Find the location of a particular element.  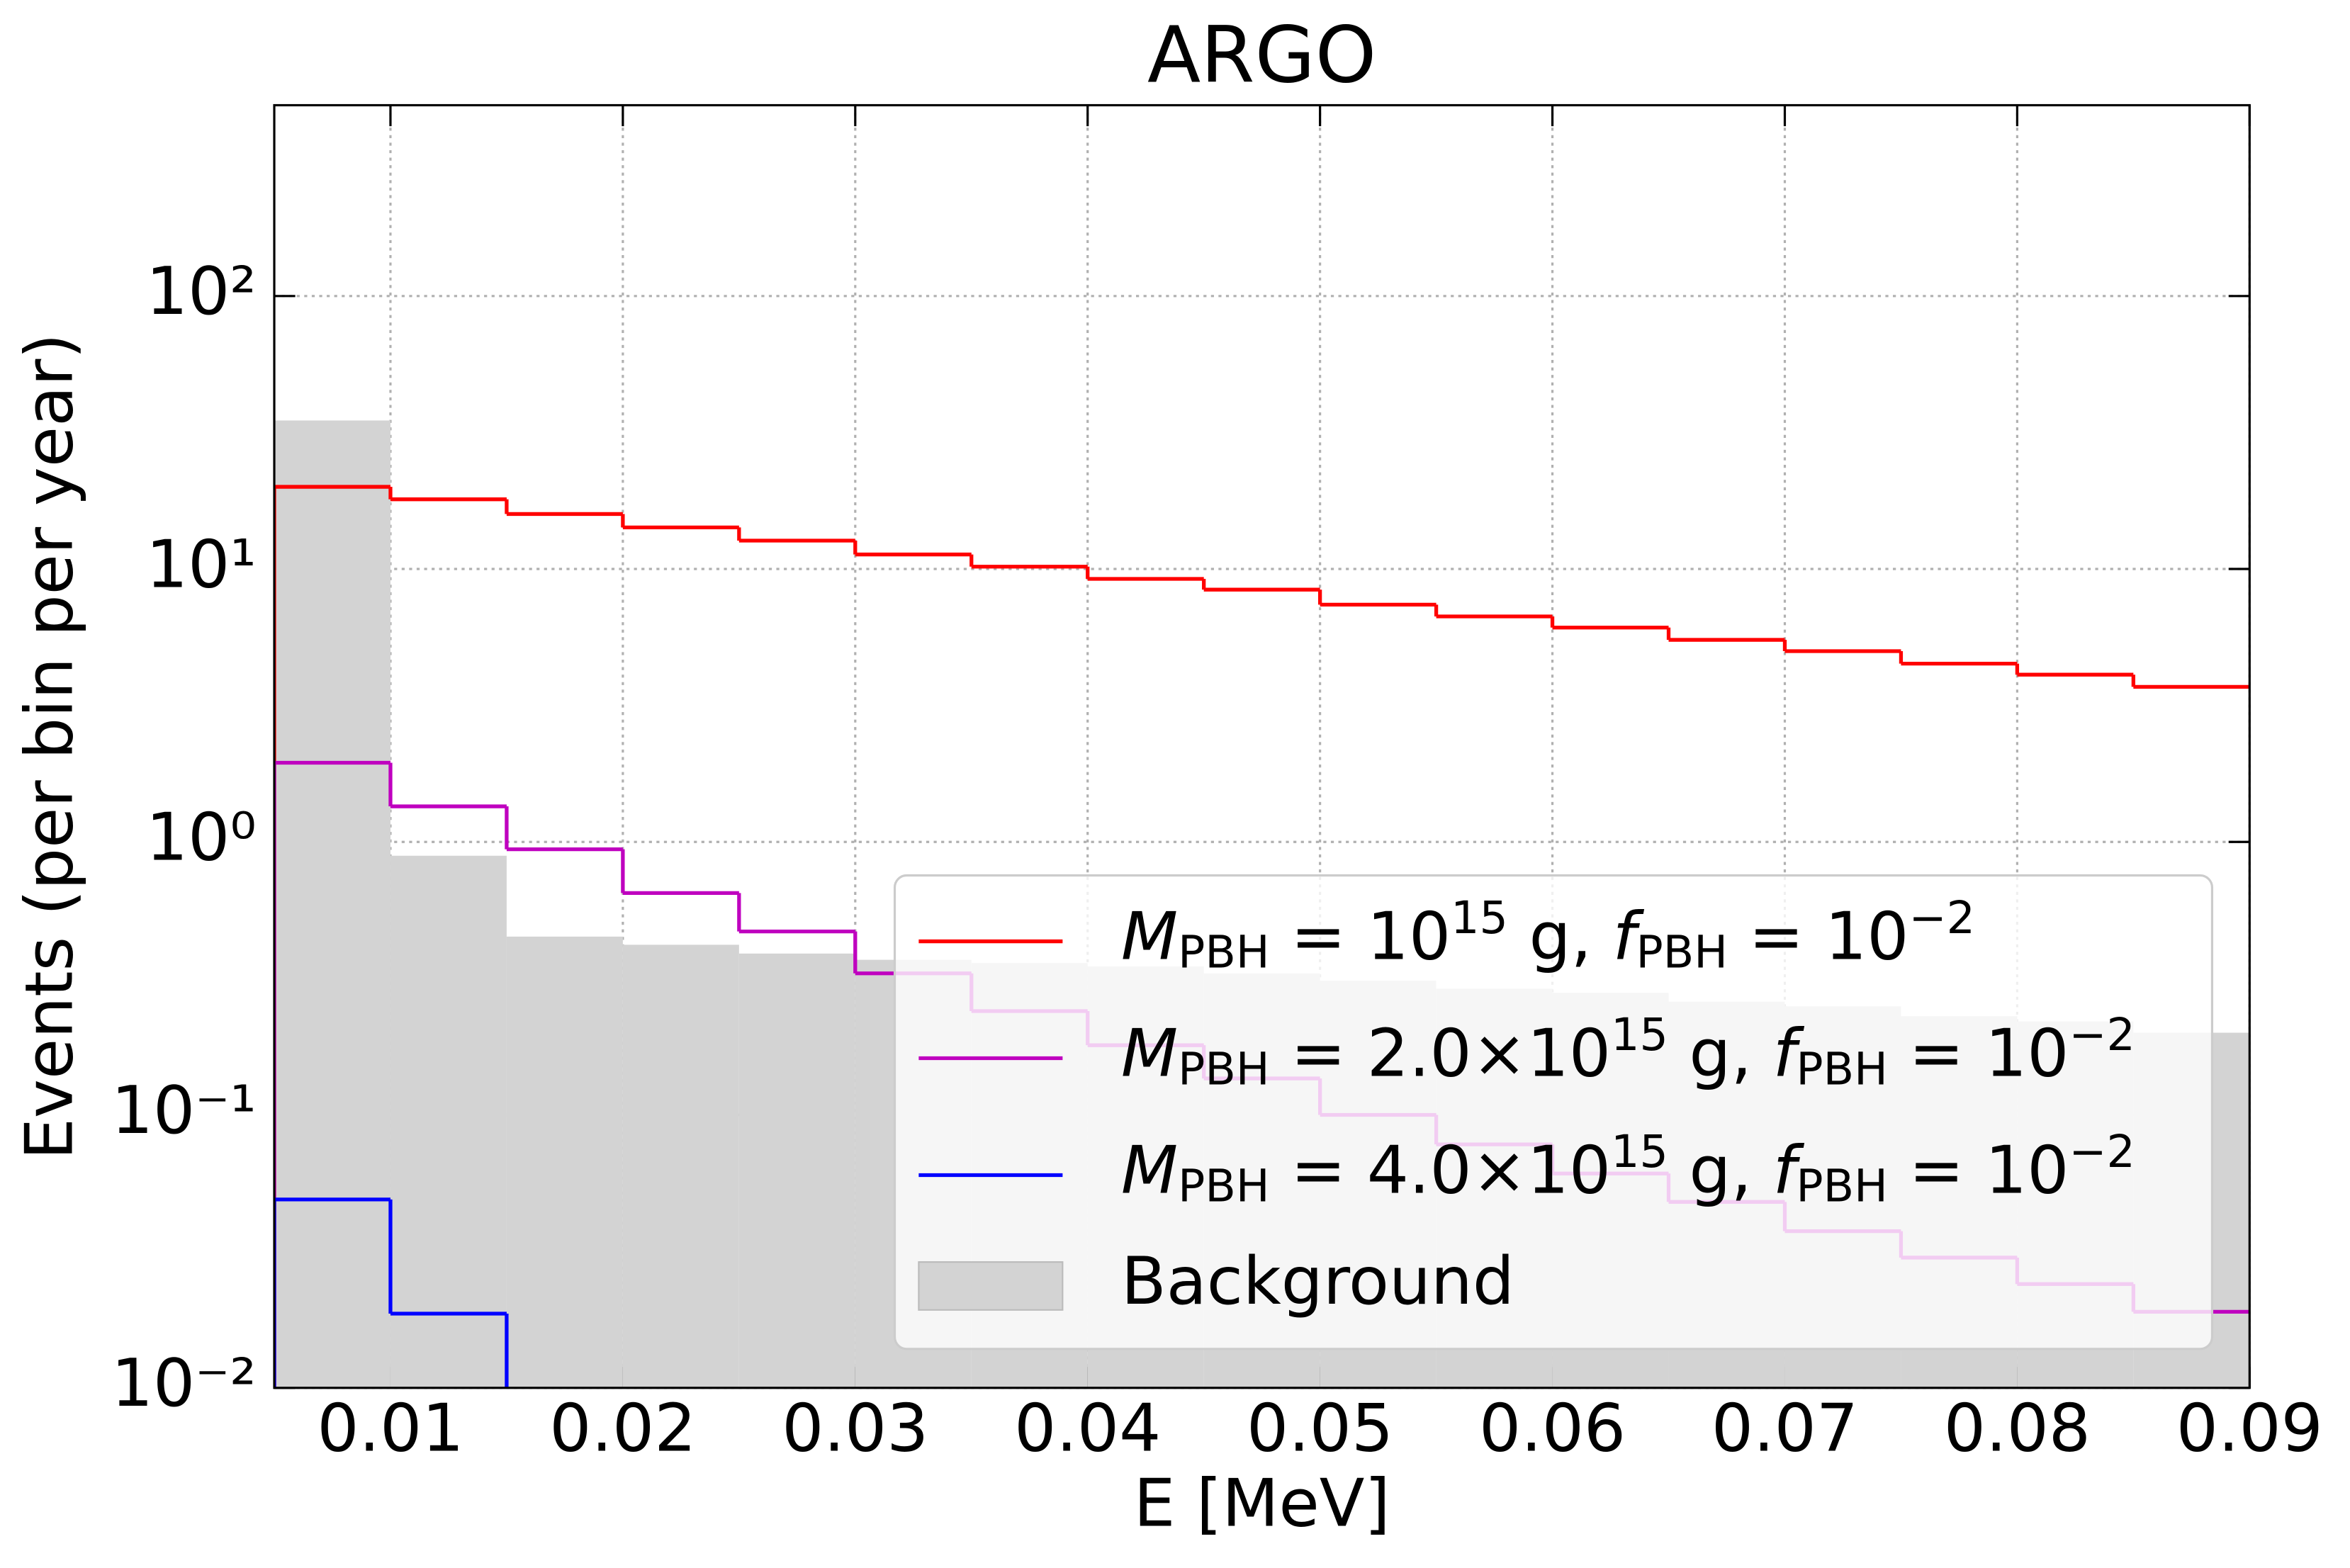

x-tick-label: 0.07 is located at coordinates (1784, 1428).